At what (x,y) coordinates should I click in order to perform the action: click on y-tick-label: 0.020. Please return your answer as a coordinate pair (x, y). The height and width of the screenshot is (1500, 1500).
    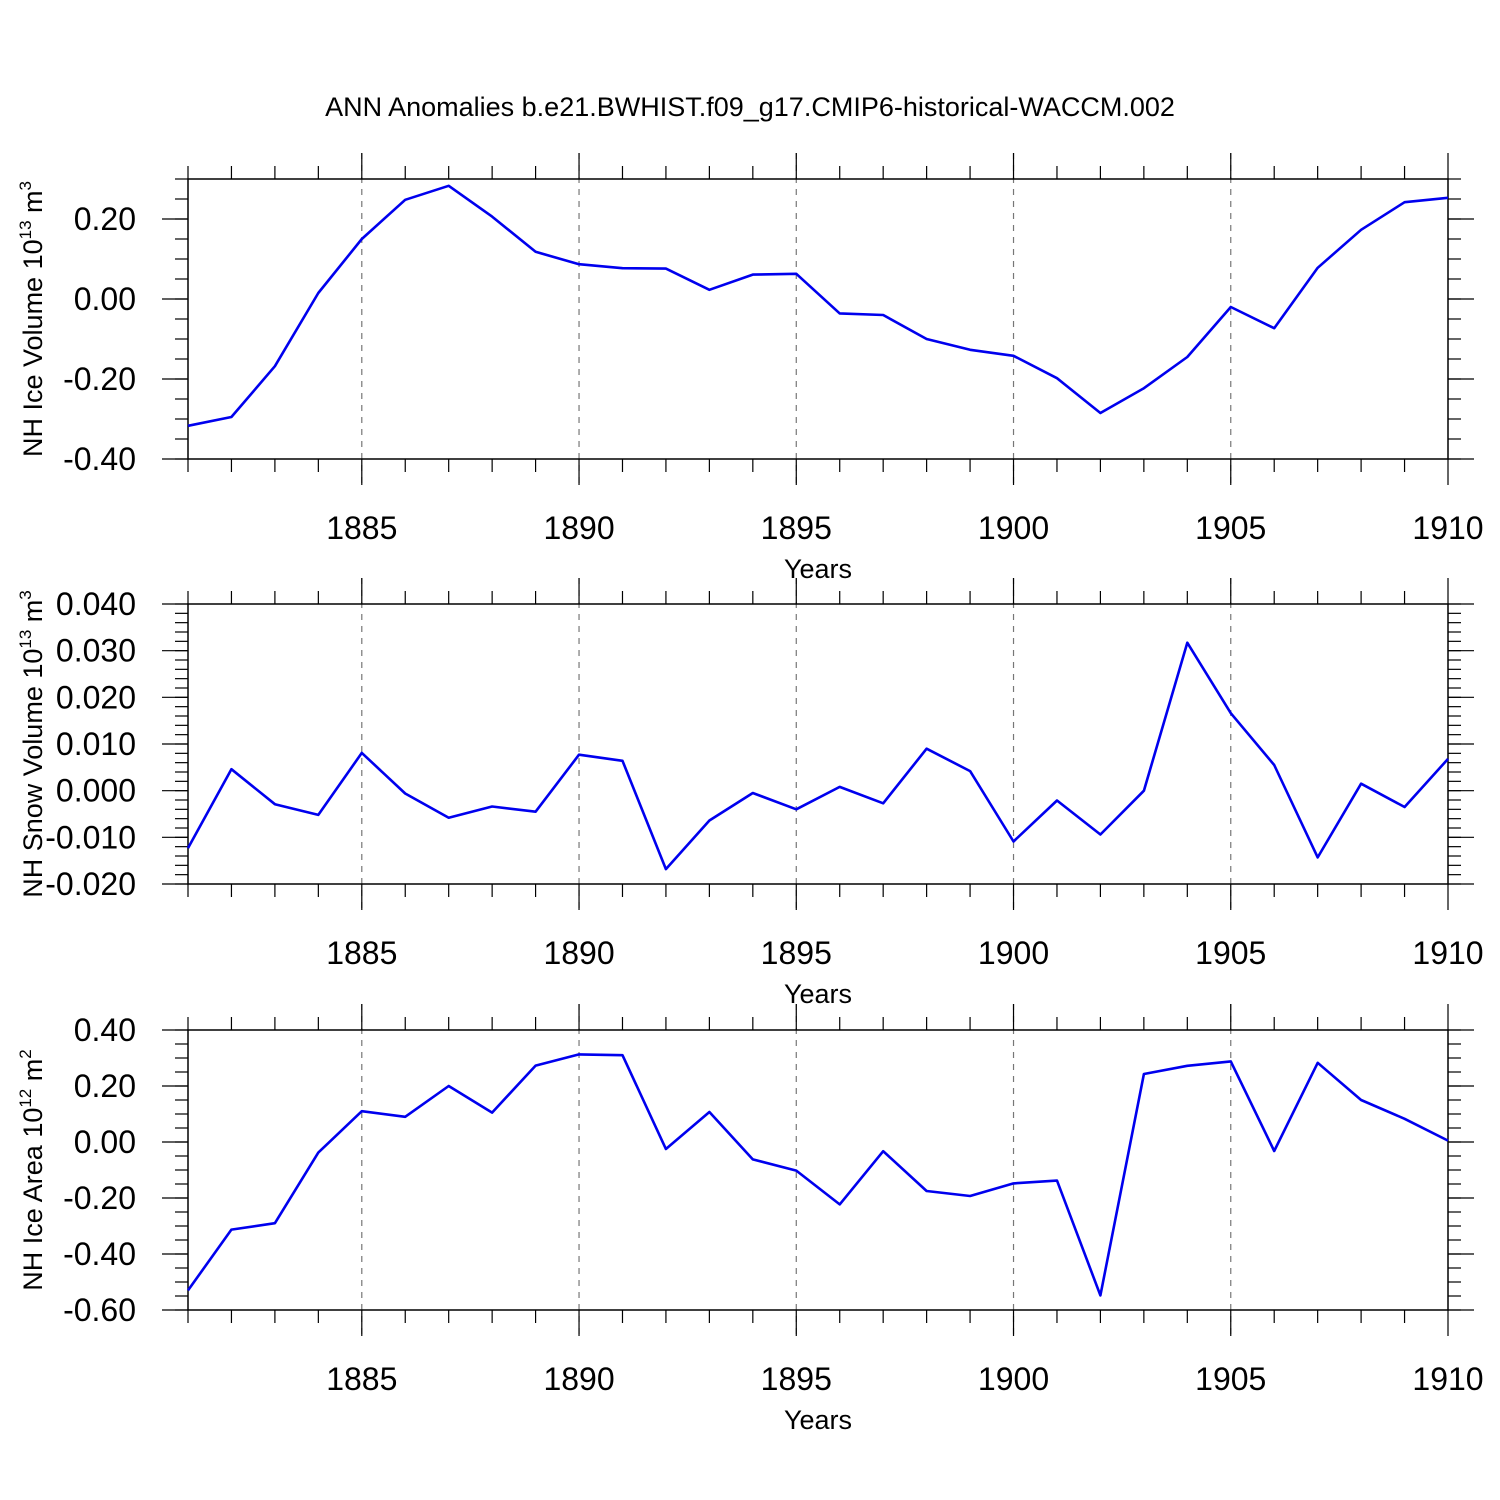
    Looking at the image, I should click on (96, 697).